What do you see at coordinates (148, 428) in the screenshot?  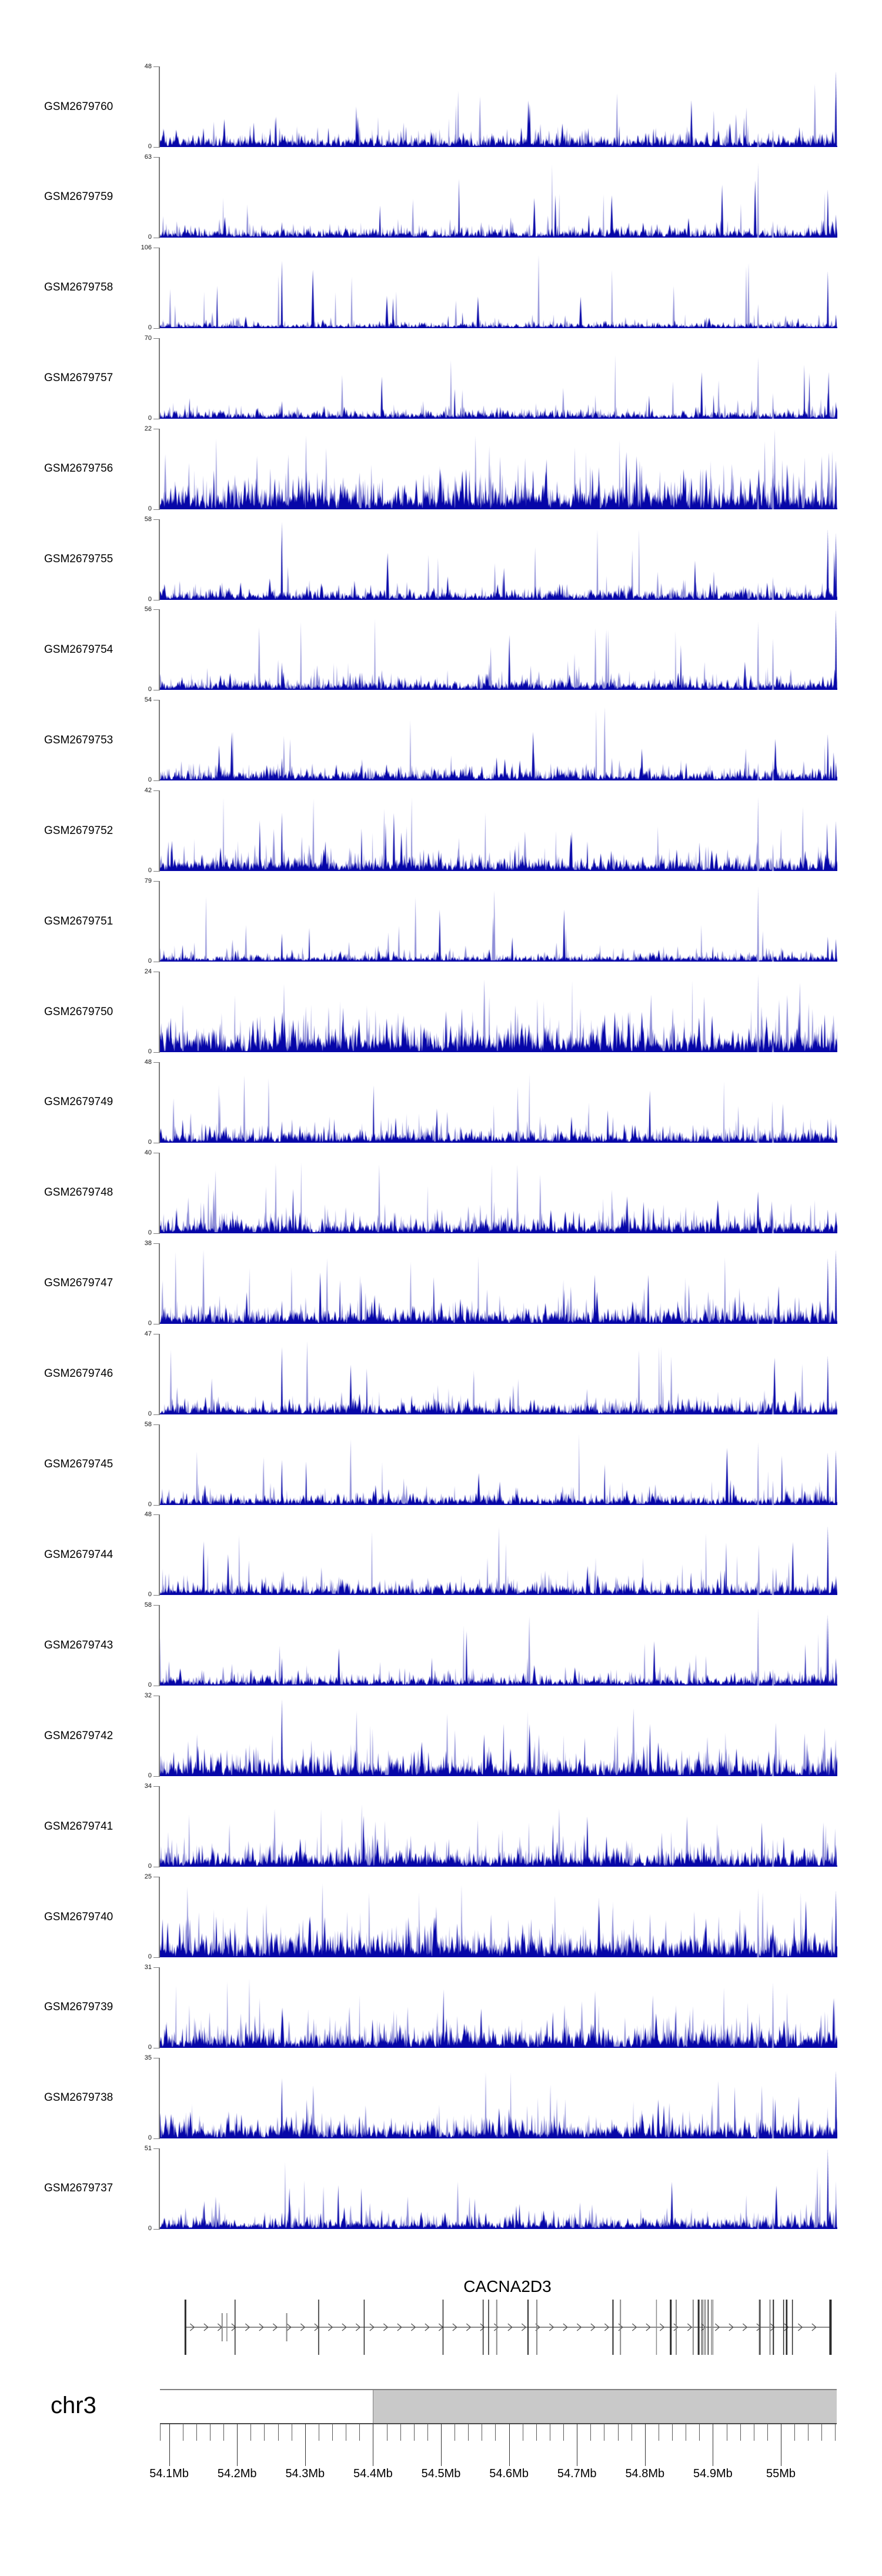 I see `track-ymax-label: 22` at bounding box center [148, 428].